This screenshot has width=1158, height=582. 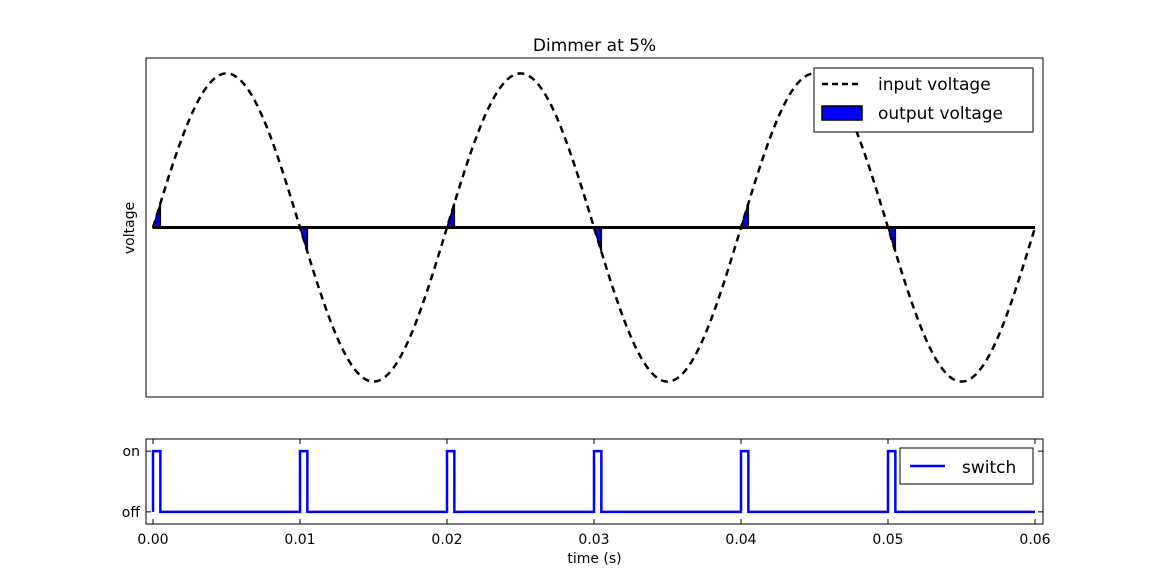 I want to click on chart-title: Dimmer at 5%, so click(x=594, y=46).